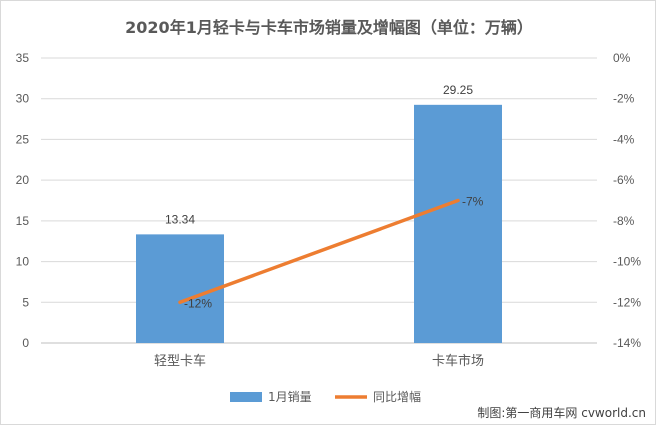 The image size is (656, 425). Describe the element at coordinates (397, 396) in the screenshot. I see `legend-label: 同比增幅` at that location.